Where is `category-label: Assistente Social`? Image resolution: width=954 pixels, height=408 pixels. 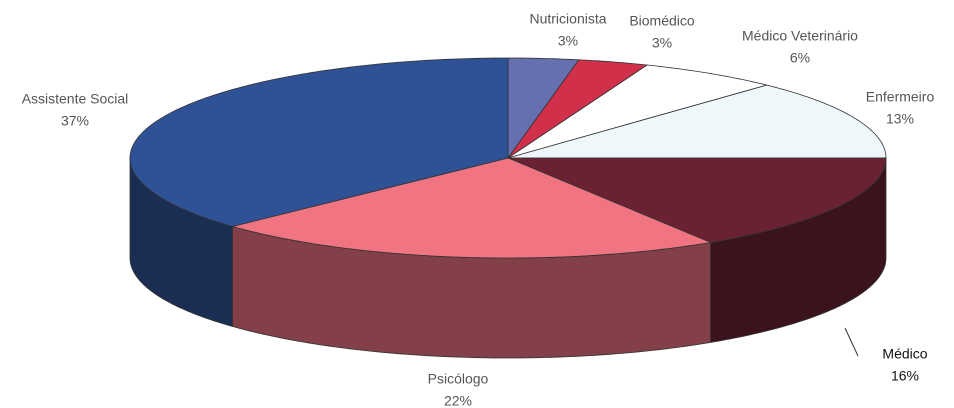
category-label: Assistente Social is located at coordinates (75, 99).